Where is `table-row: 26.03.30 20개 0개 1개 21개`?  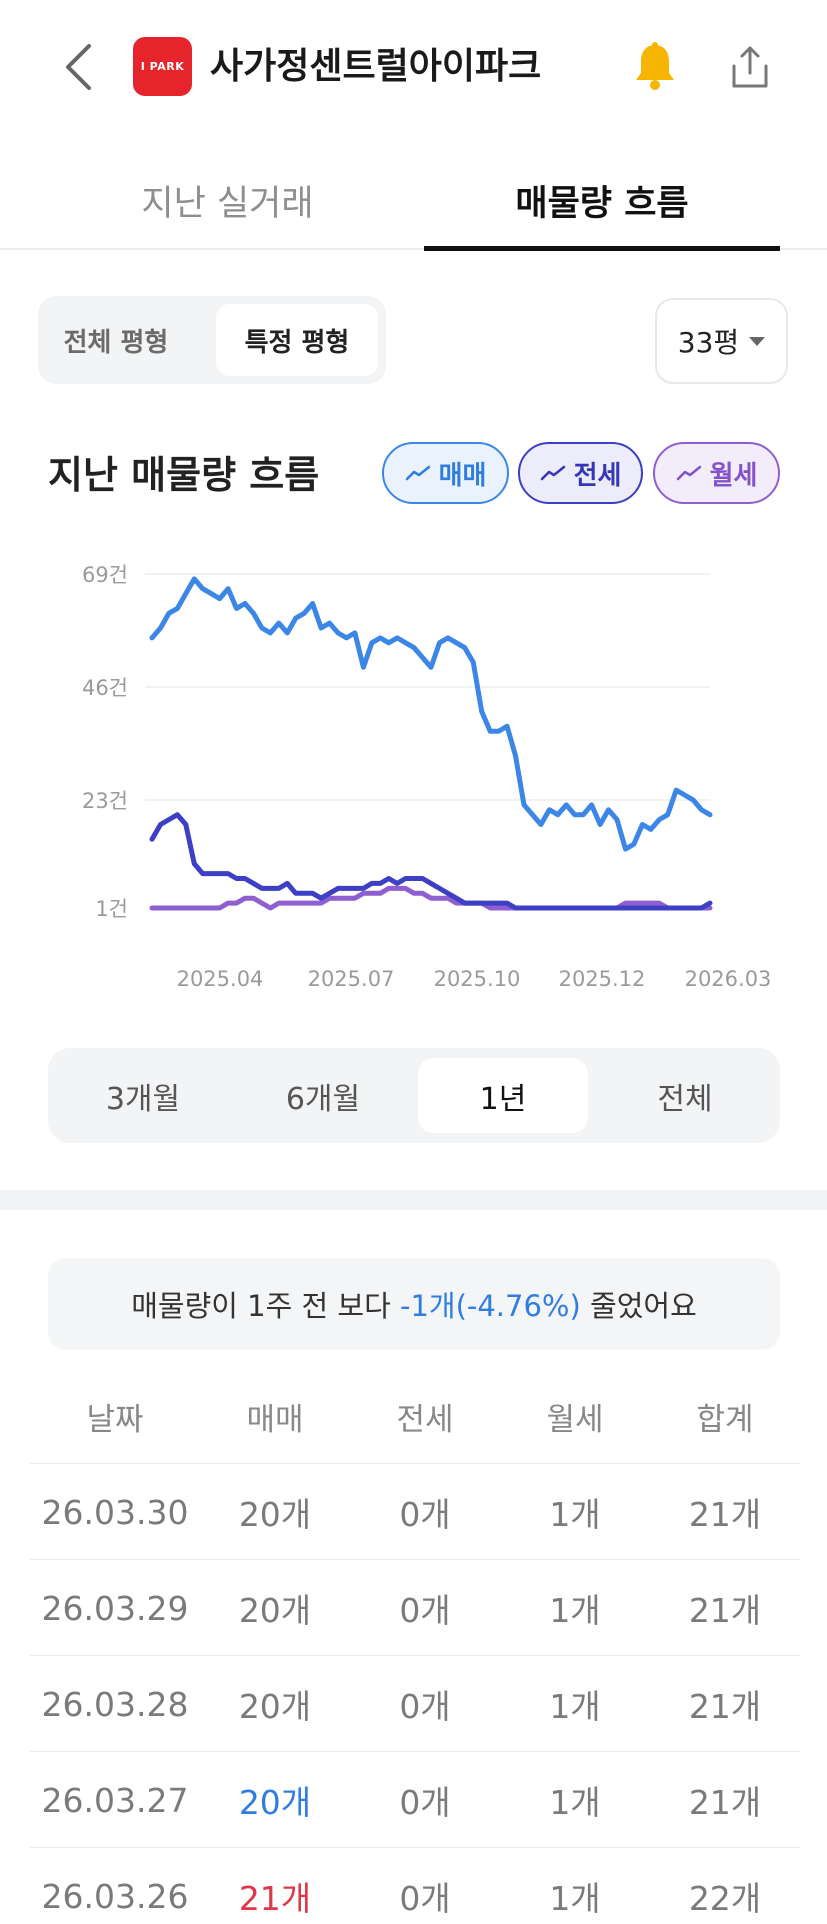
table-row: 26.03.30 20개 0개 1개 21개 is located at coordinates (415, 1512).